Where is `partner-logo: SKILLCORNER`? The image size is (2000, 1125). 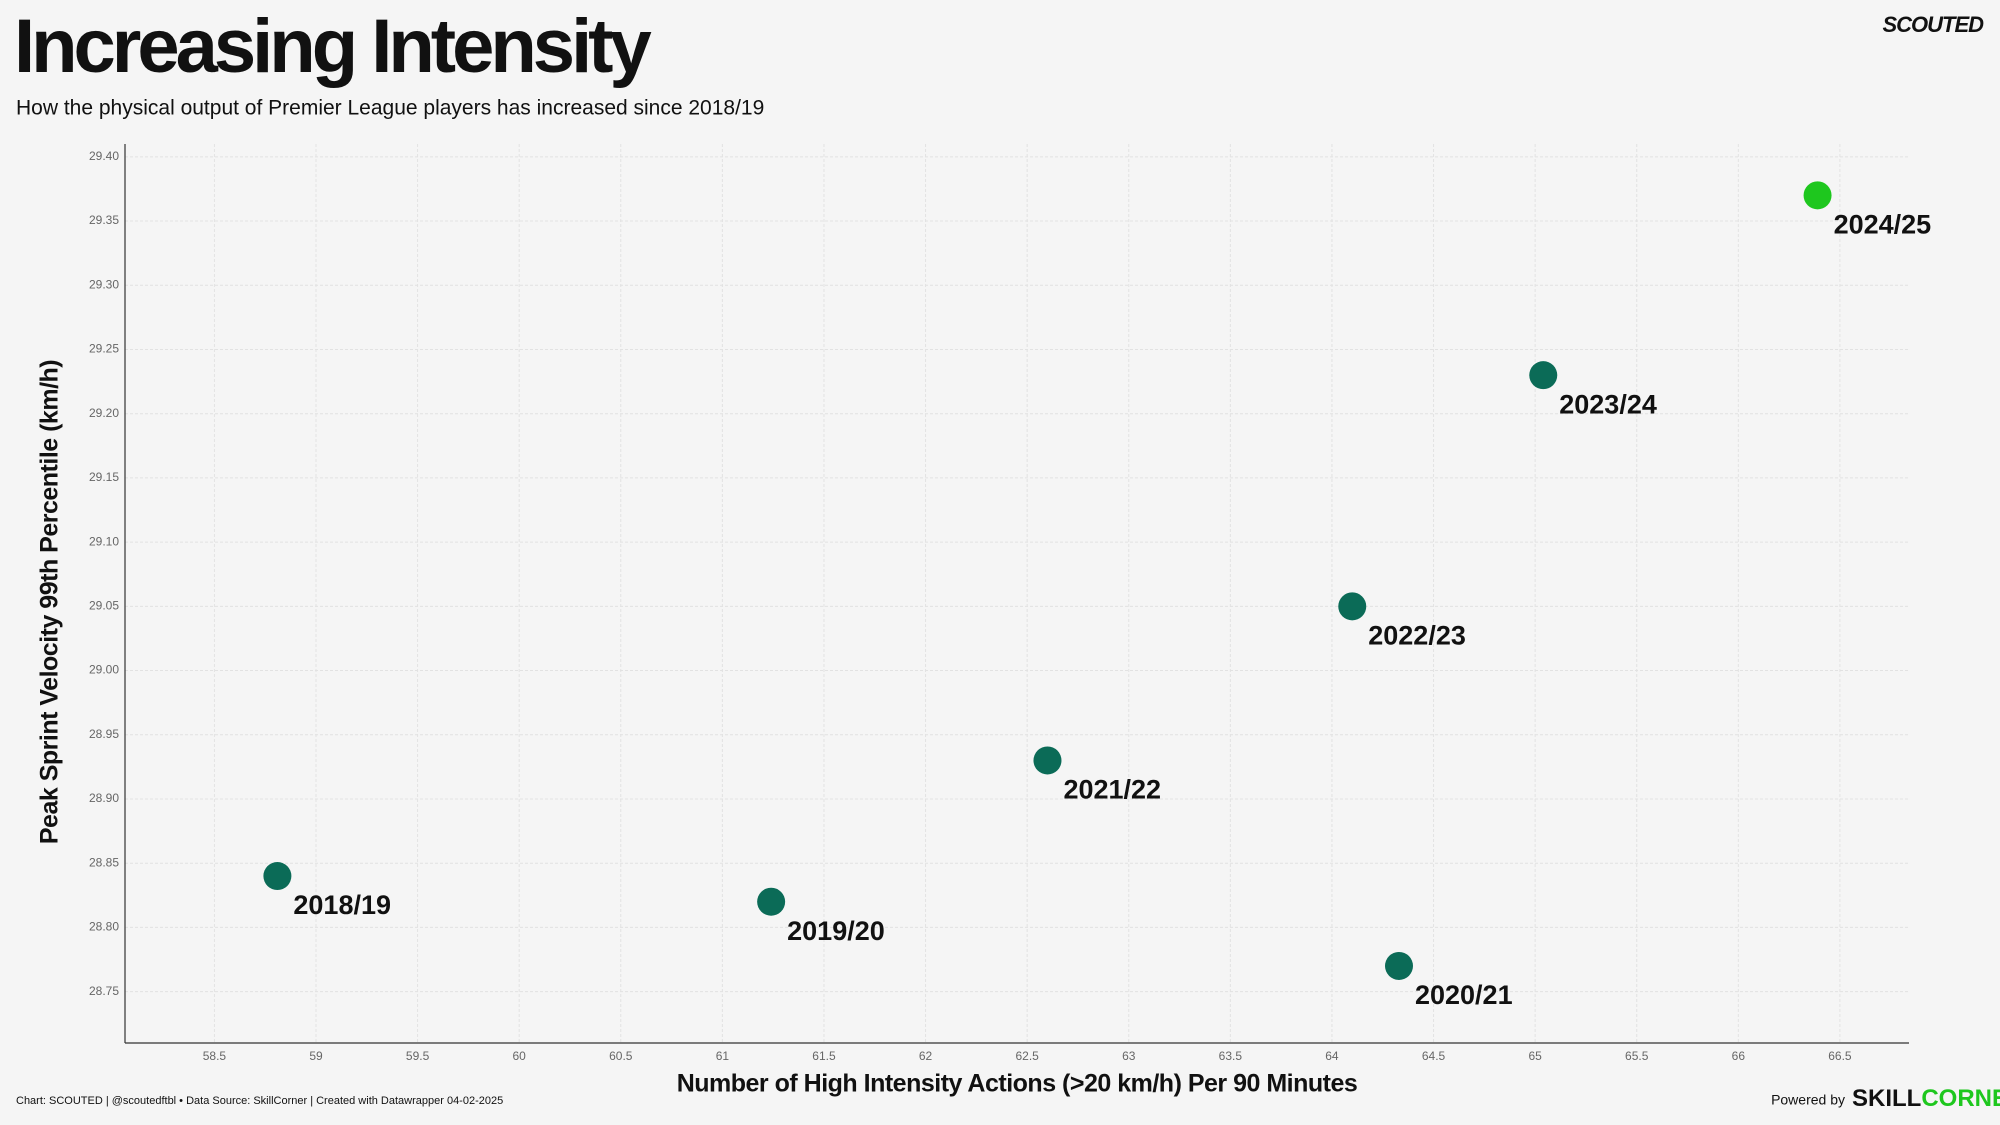
partner-logo: SKILLCORNER is located at coordinates (1926, 1098).